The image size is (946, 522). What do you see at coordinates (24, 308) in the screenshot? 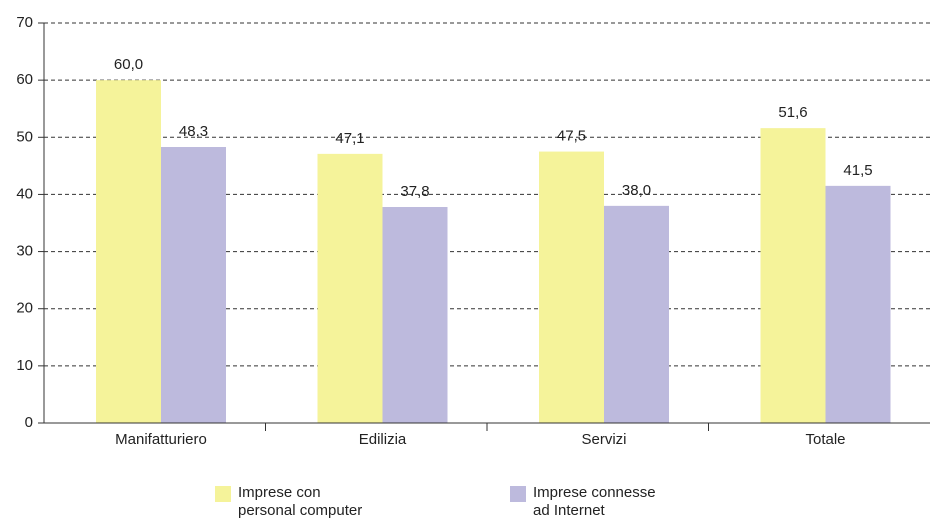
I see `y-tick-label: 20` at bounding box center [24, 308].